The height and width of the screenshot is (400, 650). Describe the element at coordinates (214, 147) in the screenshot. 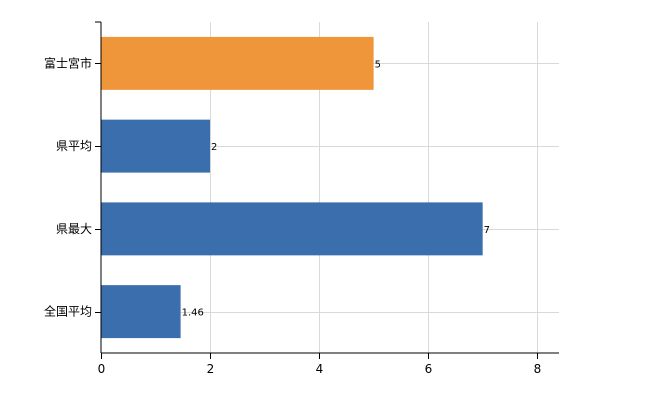

I see `data-label: 2` at that location.